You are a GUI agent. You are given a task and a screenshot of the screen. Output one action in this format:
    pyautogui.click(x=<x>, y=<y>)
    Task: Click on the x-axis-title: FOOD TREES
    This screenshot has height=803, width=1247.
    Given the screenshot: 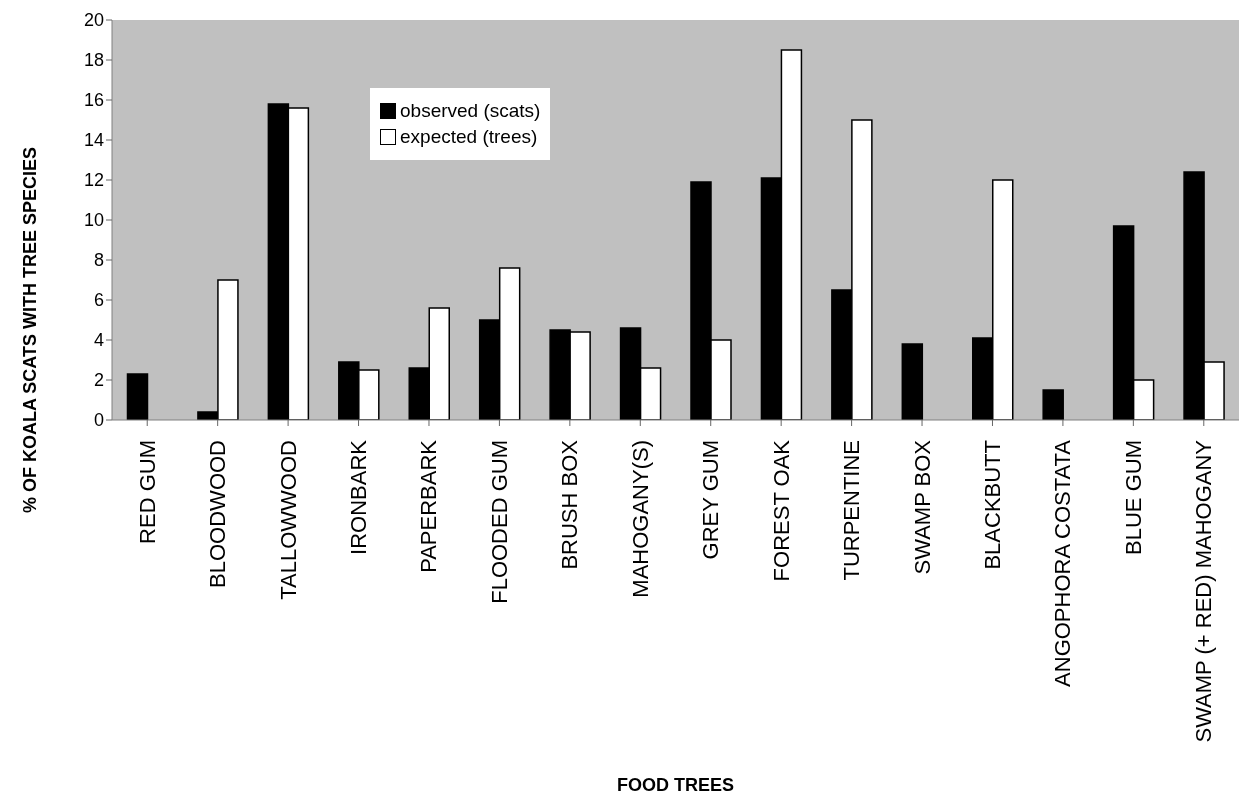 What is the action you would take?
    pyautogui.click(x=675, y=785)
    